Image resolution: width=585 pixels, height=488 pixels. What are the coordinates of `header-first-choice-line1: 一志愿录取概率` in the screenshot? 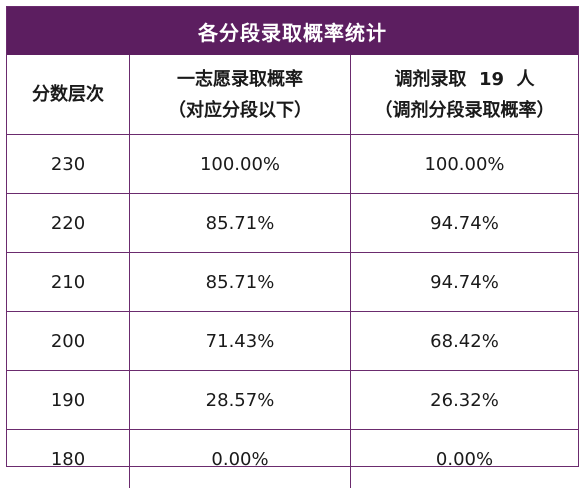 It's located at (240, 79).